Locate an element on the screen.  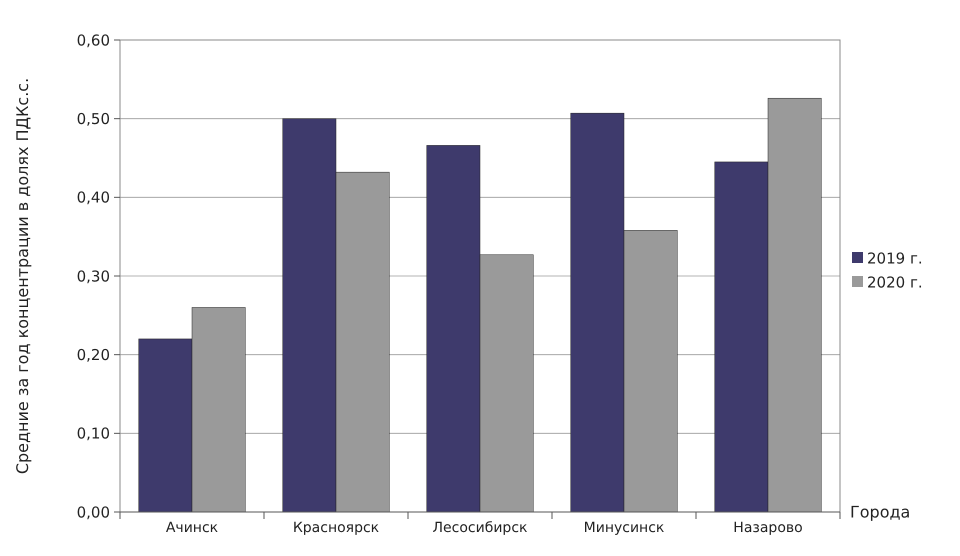
y-tick-label: 0,30 is located at coordinates (93, 276).